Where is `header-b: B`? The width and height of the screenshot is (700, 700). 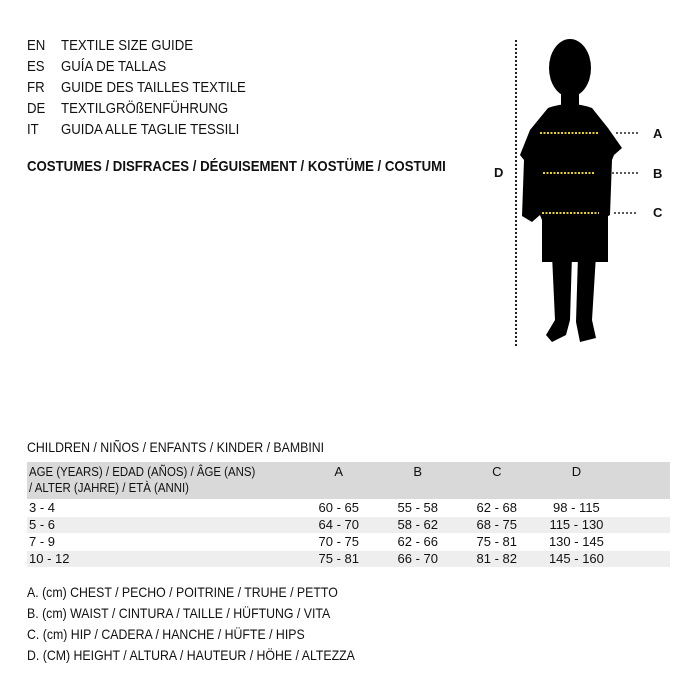 header-b: B is located at coordinates (418, 481).